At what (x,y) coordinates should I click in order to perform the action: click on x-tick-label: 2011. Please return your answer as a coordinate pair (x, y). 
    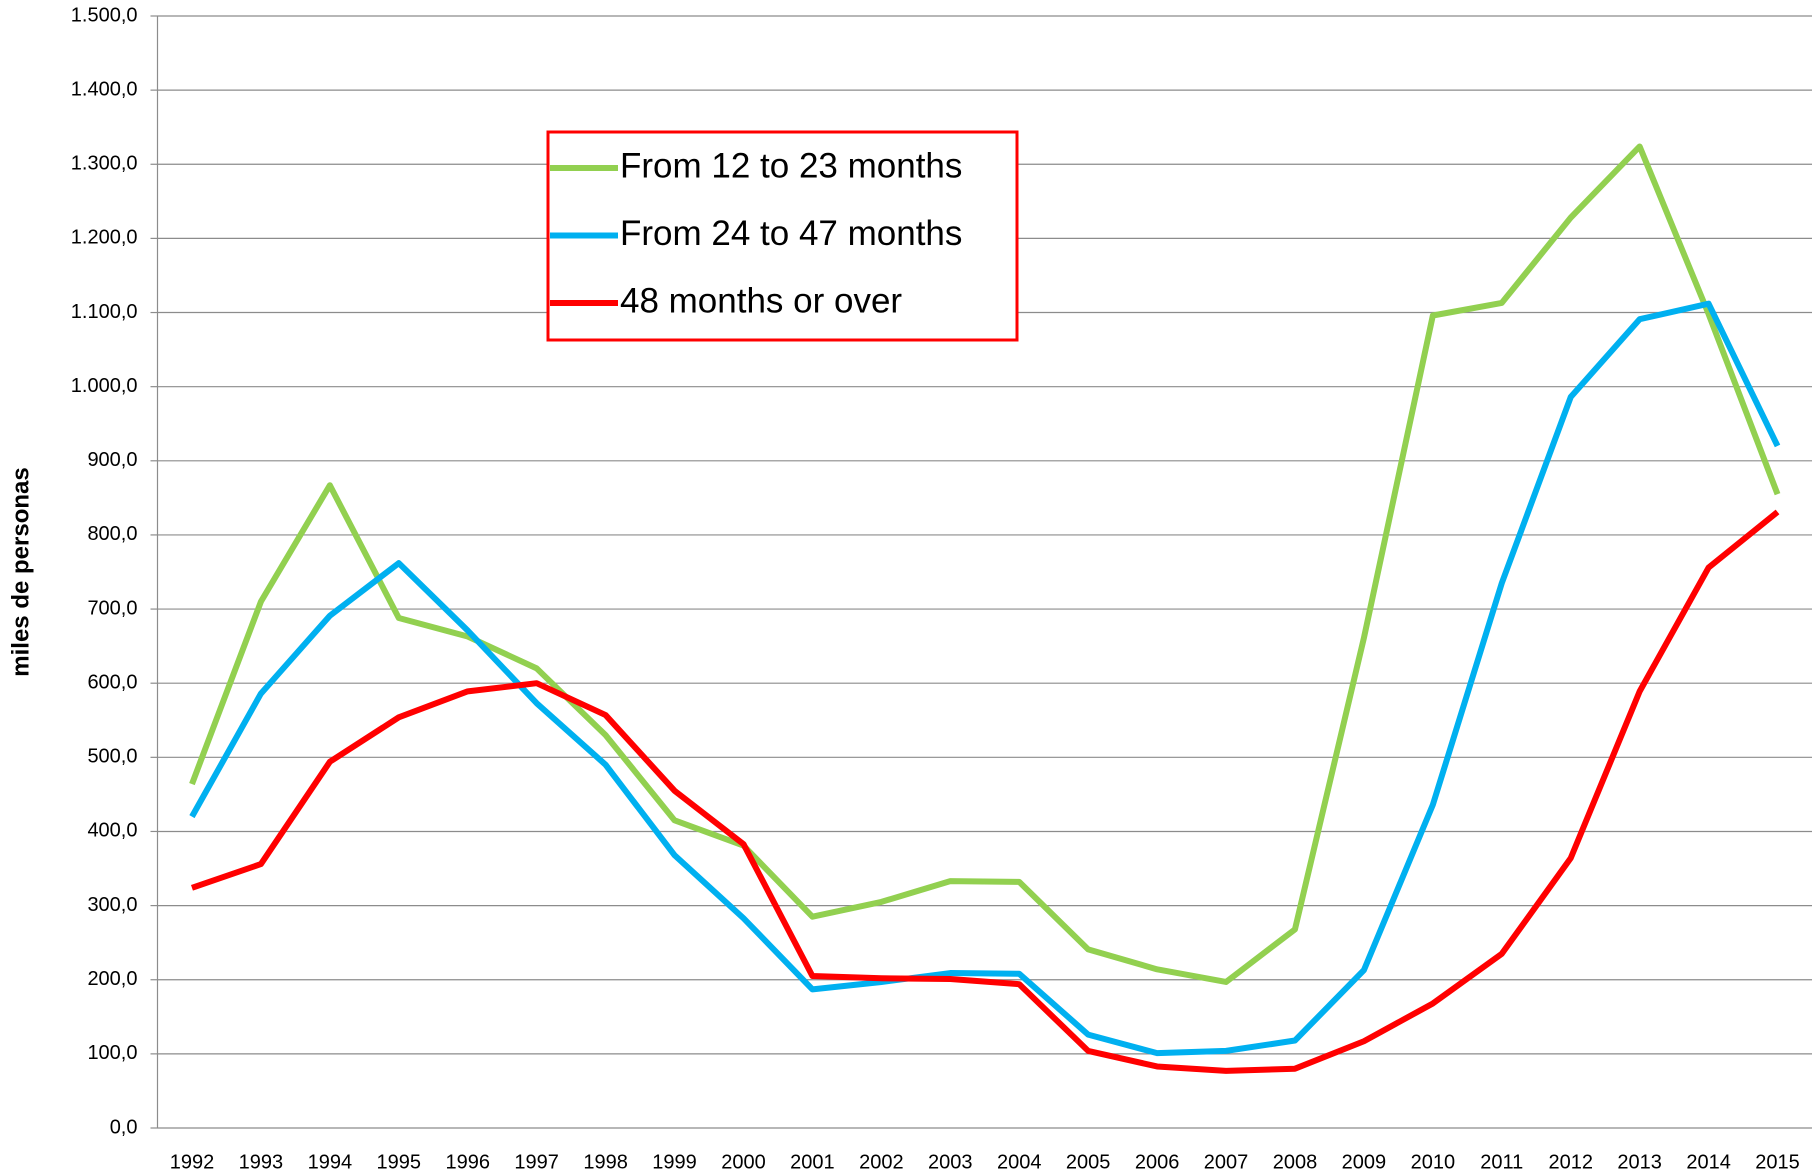
    Looking at the image, I should click on (1501, 1161).